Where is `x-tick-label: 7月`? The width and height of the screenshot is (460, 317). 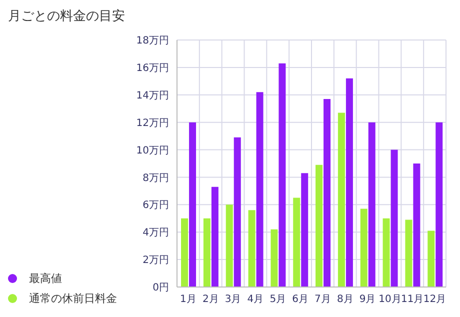 x-tick-label: 7月 is located at coordinates (322, 300).